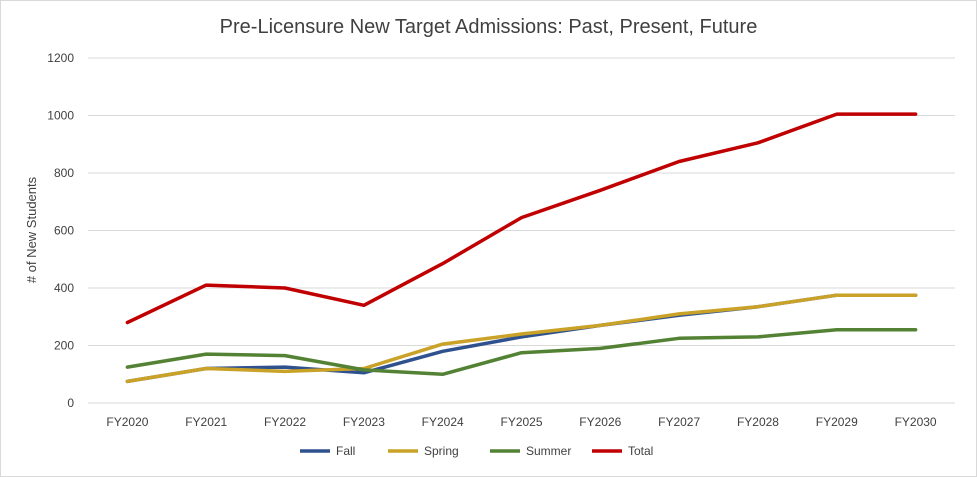 The width and height of the screenshot is (977, 477). What do you see at coordinates (622, 451) in the screenshot?
I see `legend-item-total: Total` at bounding box center [622, 451].